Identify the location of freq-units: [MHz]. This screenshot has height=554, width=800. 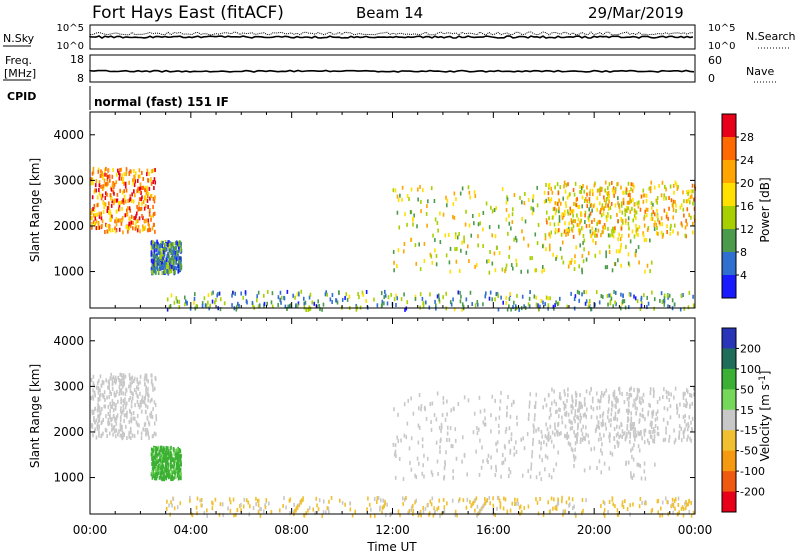
(20, 73).